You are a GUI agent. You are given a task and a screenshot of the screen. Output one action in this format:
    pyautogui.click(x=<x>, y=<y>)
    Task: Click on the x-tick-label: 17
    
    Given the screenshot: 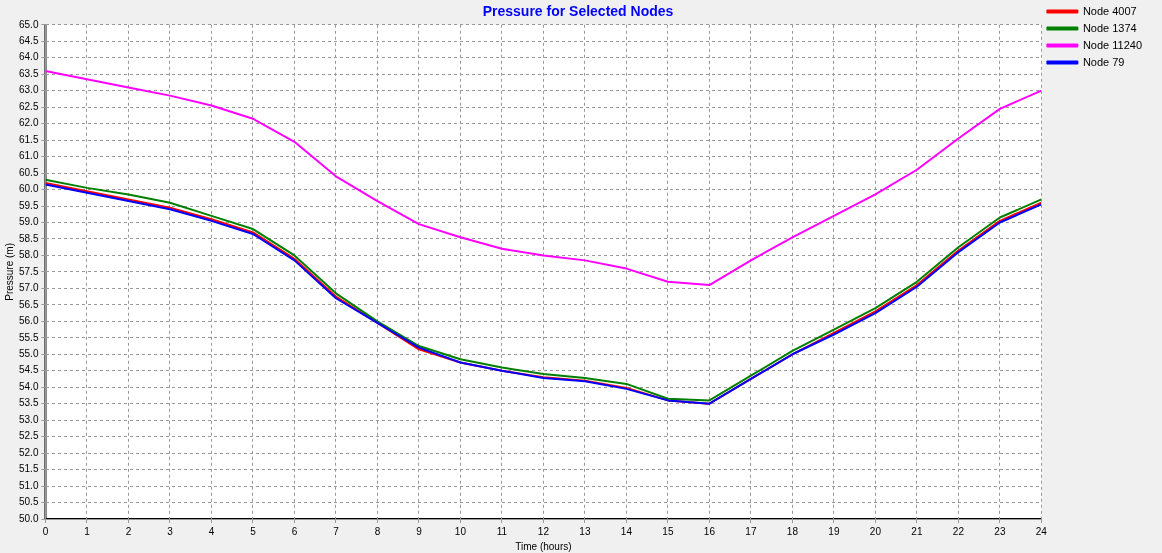 What is the action you would take?
    pyautogui.click(x=751, y=531)
    